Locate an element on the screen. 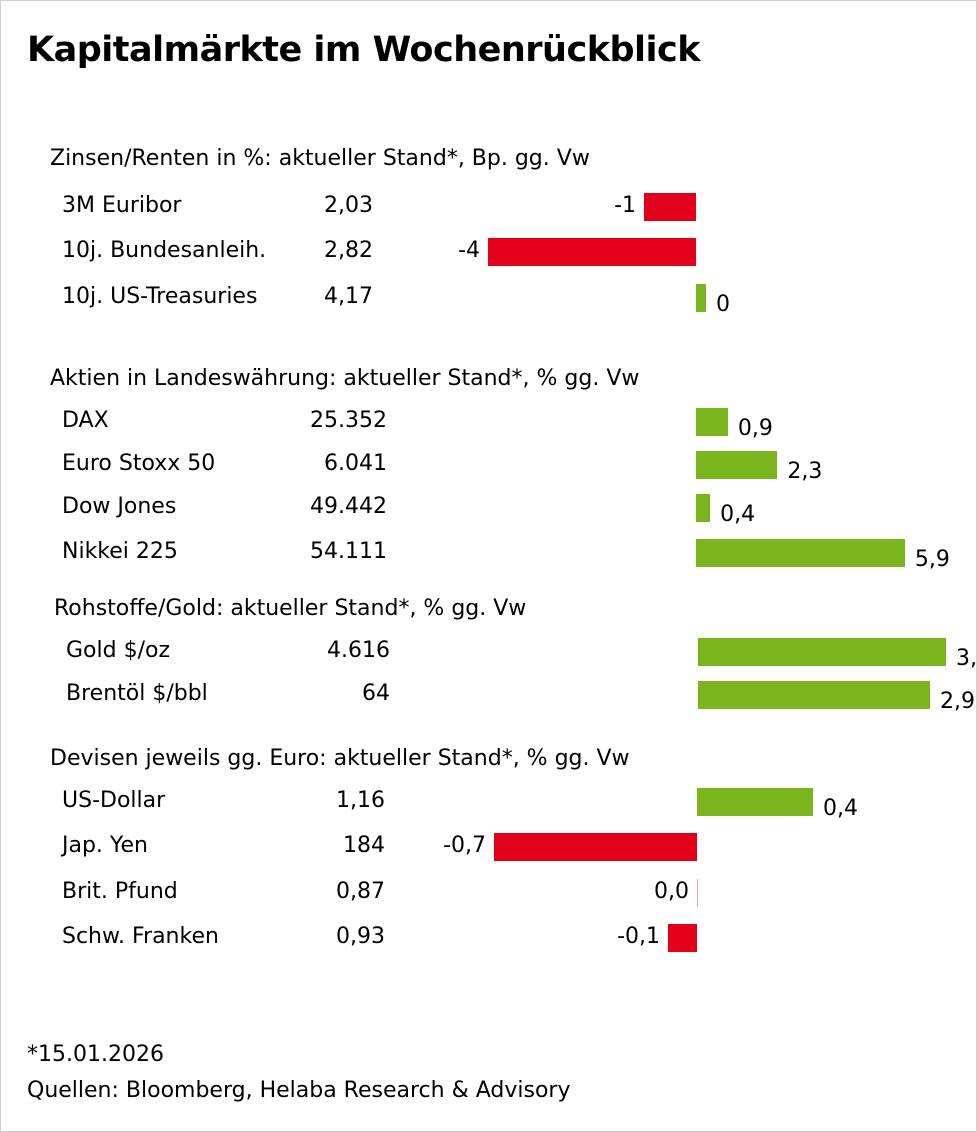 The image size is (977, 1132). row-name: 10j. Bundesanleih. is located at coordinates (164, 250).